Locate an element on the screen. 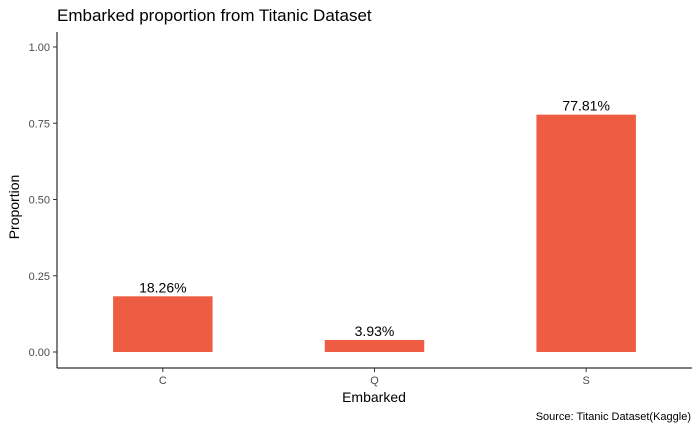 The image size is (700, 432). y-axis-title: Proportion is located at coordinates (14, 207).